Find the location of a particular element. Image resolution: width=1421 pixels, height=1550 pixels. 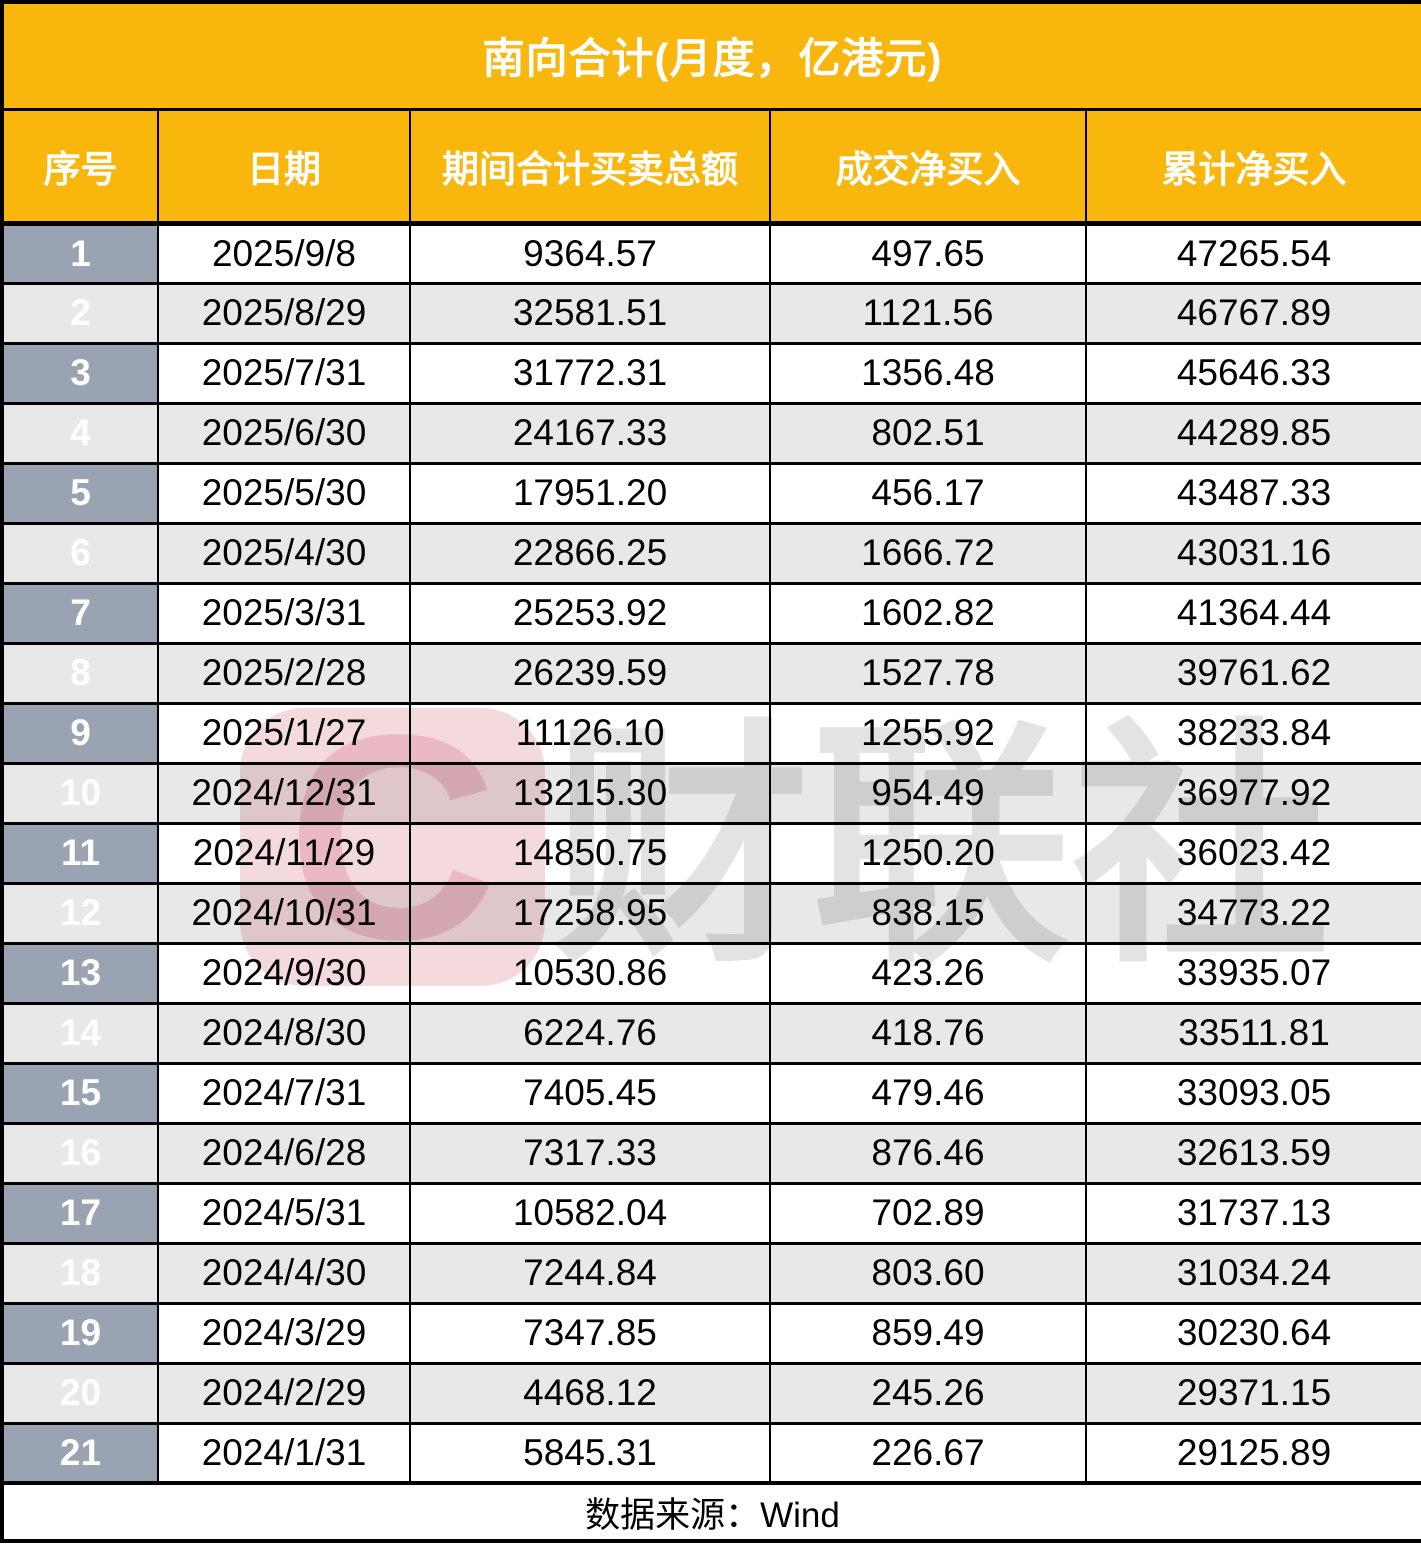

cell-cumulative-net-buy: 41364.44 is located at coordinates (1253, 613).